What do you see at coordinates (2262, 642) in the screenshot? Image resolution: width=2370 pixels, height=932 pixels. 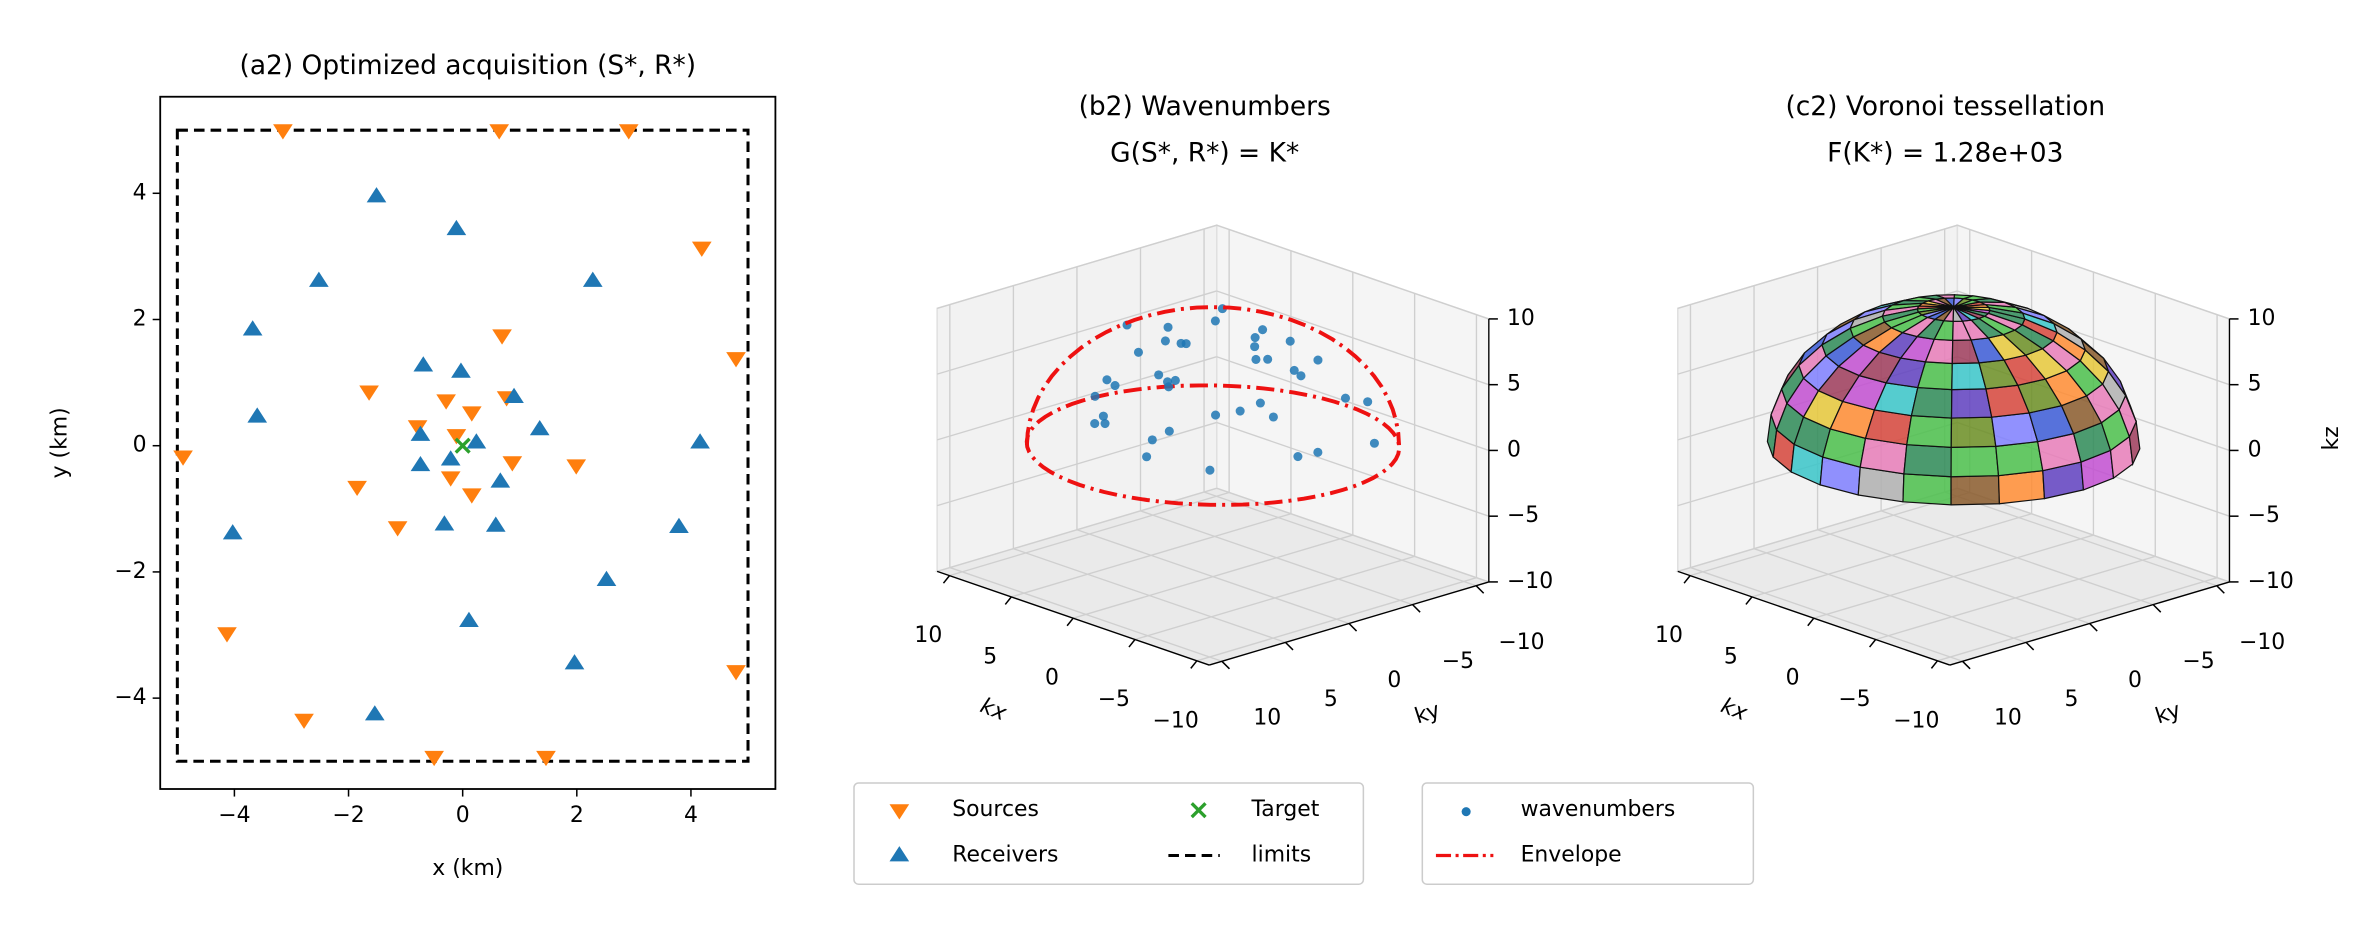 I see `y-tick-label: −10` at bounding box center [2262, 642].